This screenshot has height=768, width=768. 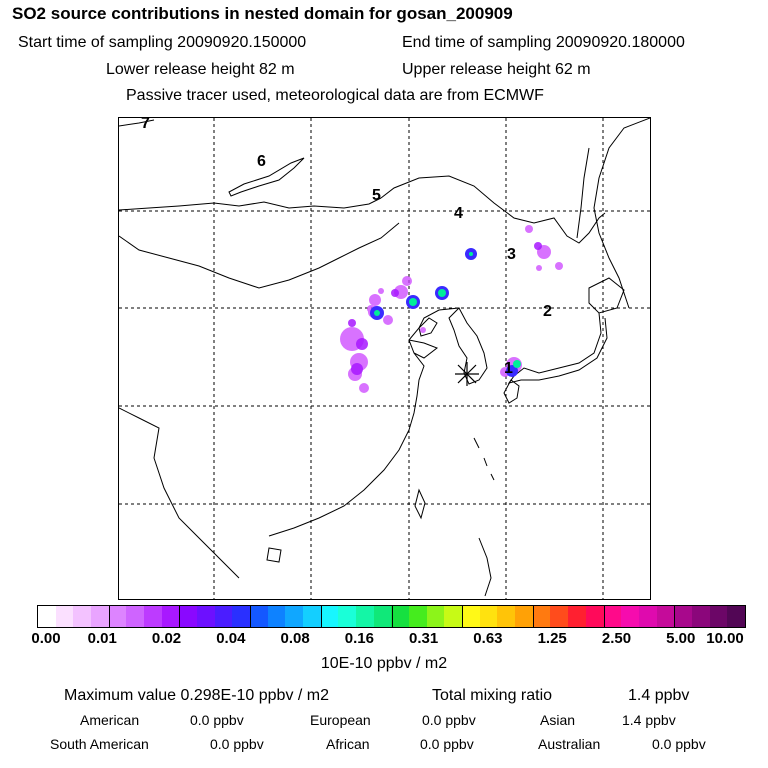 What do you see at coordinates (496, 69) in the screenshot?
I see `upper-release-label: Upper release height 62 m` at bounding box center [496, 69].